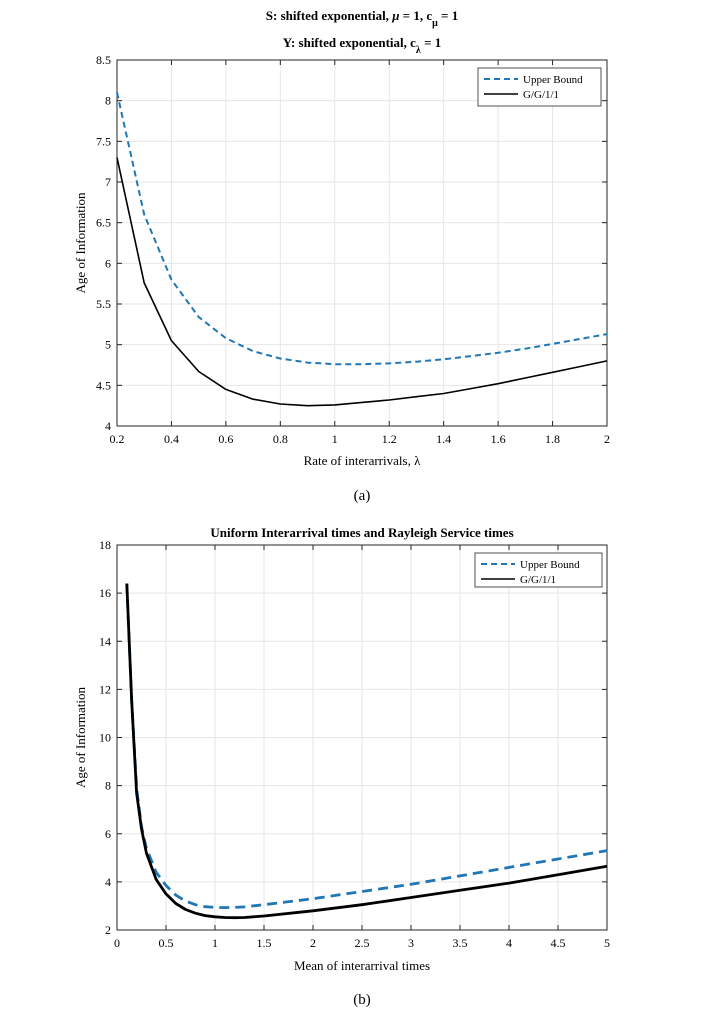  What do you see at coordinates (108, 786) in the screenshot?
I see `chart-b-y-tick-label: 8` at bounding box center [108, 786].